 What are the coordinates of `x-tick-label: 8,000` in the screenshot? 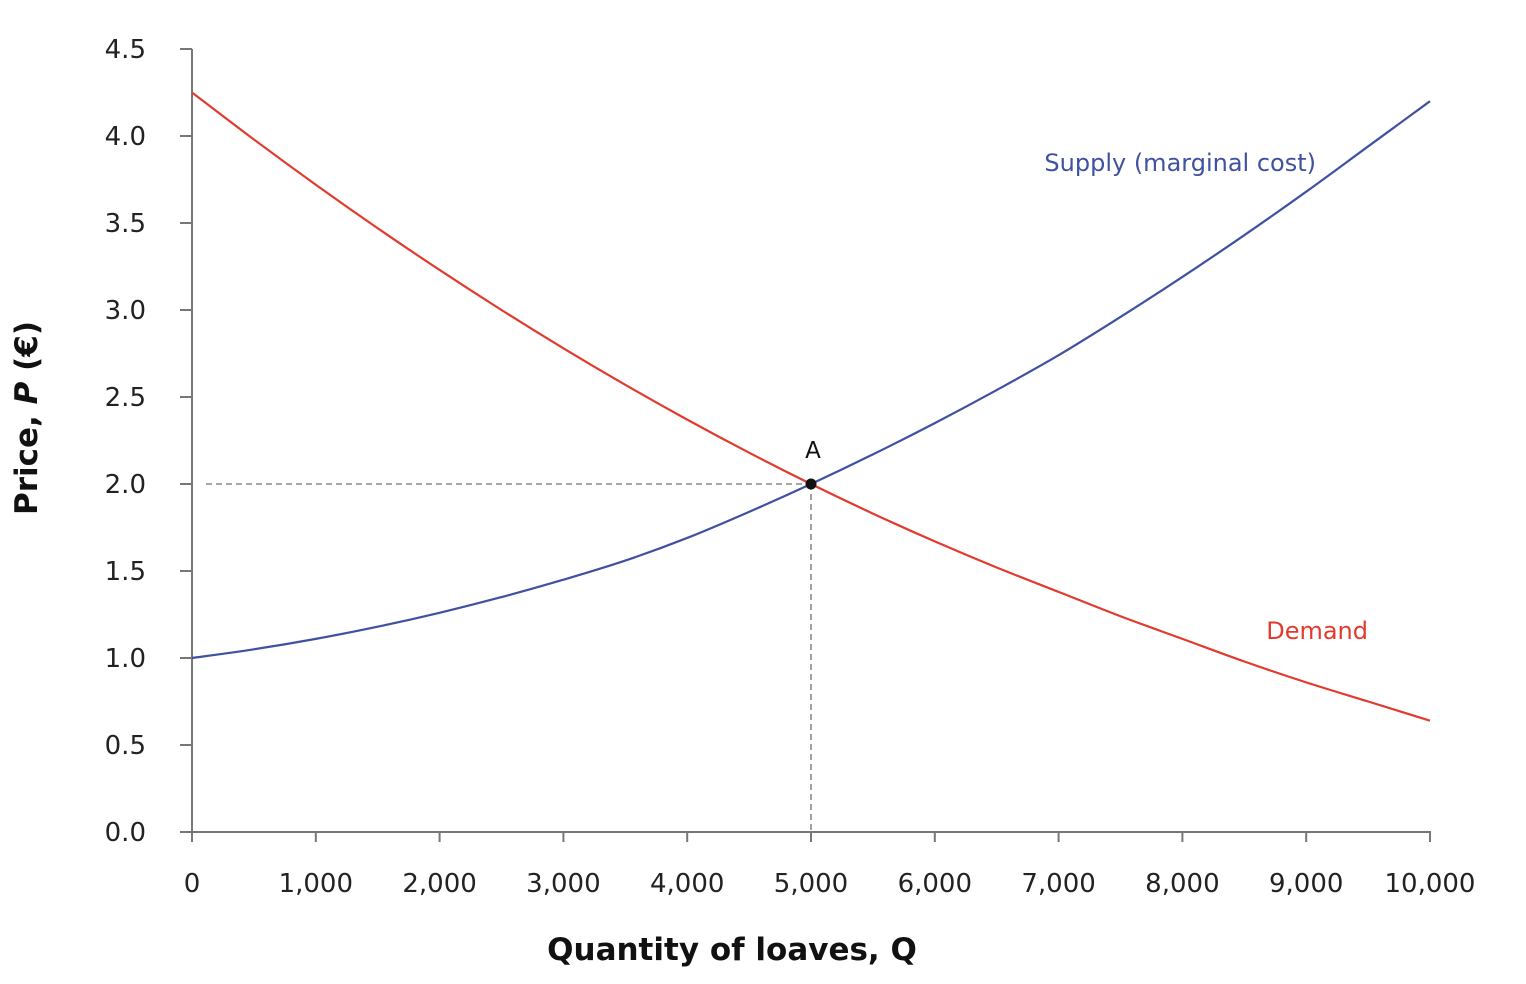 It's located at (1182, 884).